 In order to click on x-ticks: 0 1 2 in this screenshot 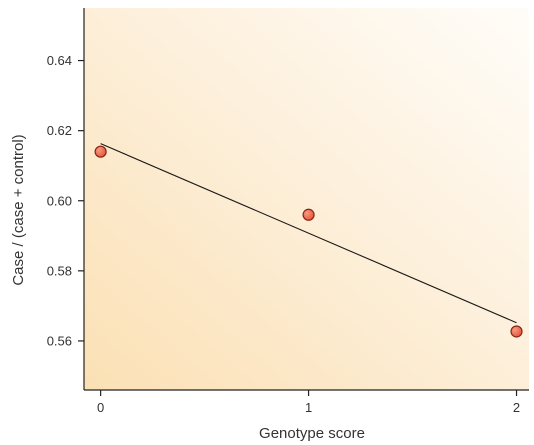, I will do `click(308, 402)`.